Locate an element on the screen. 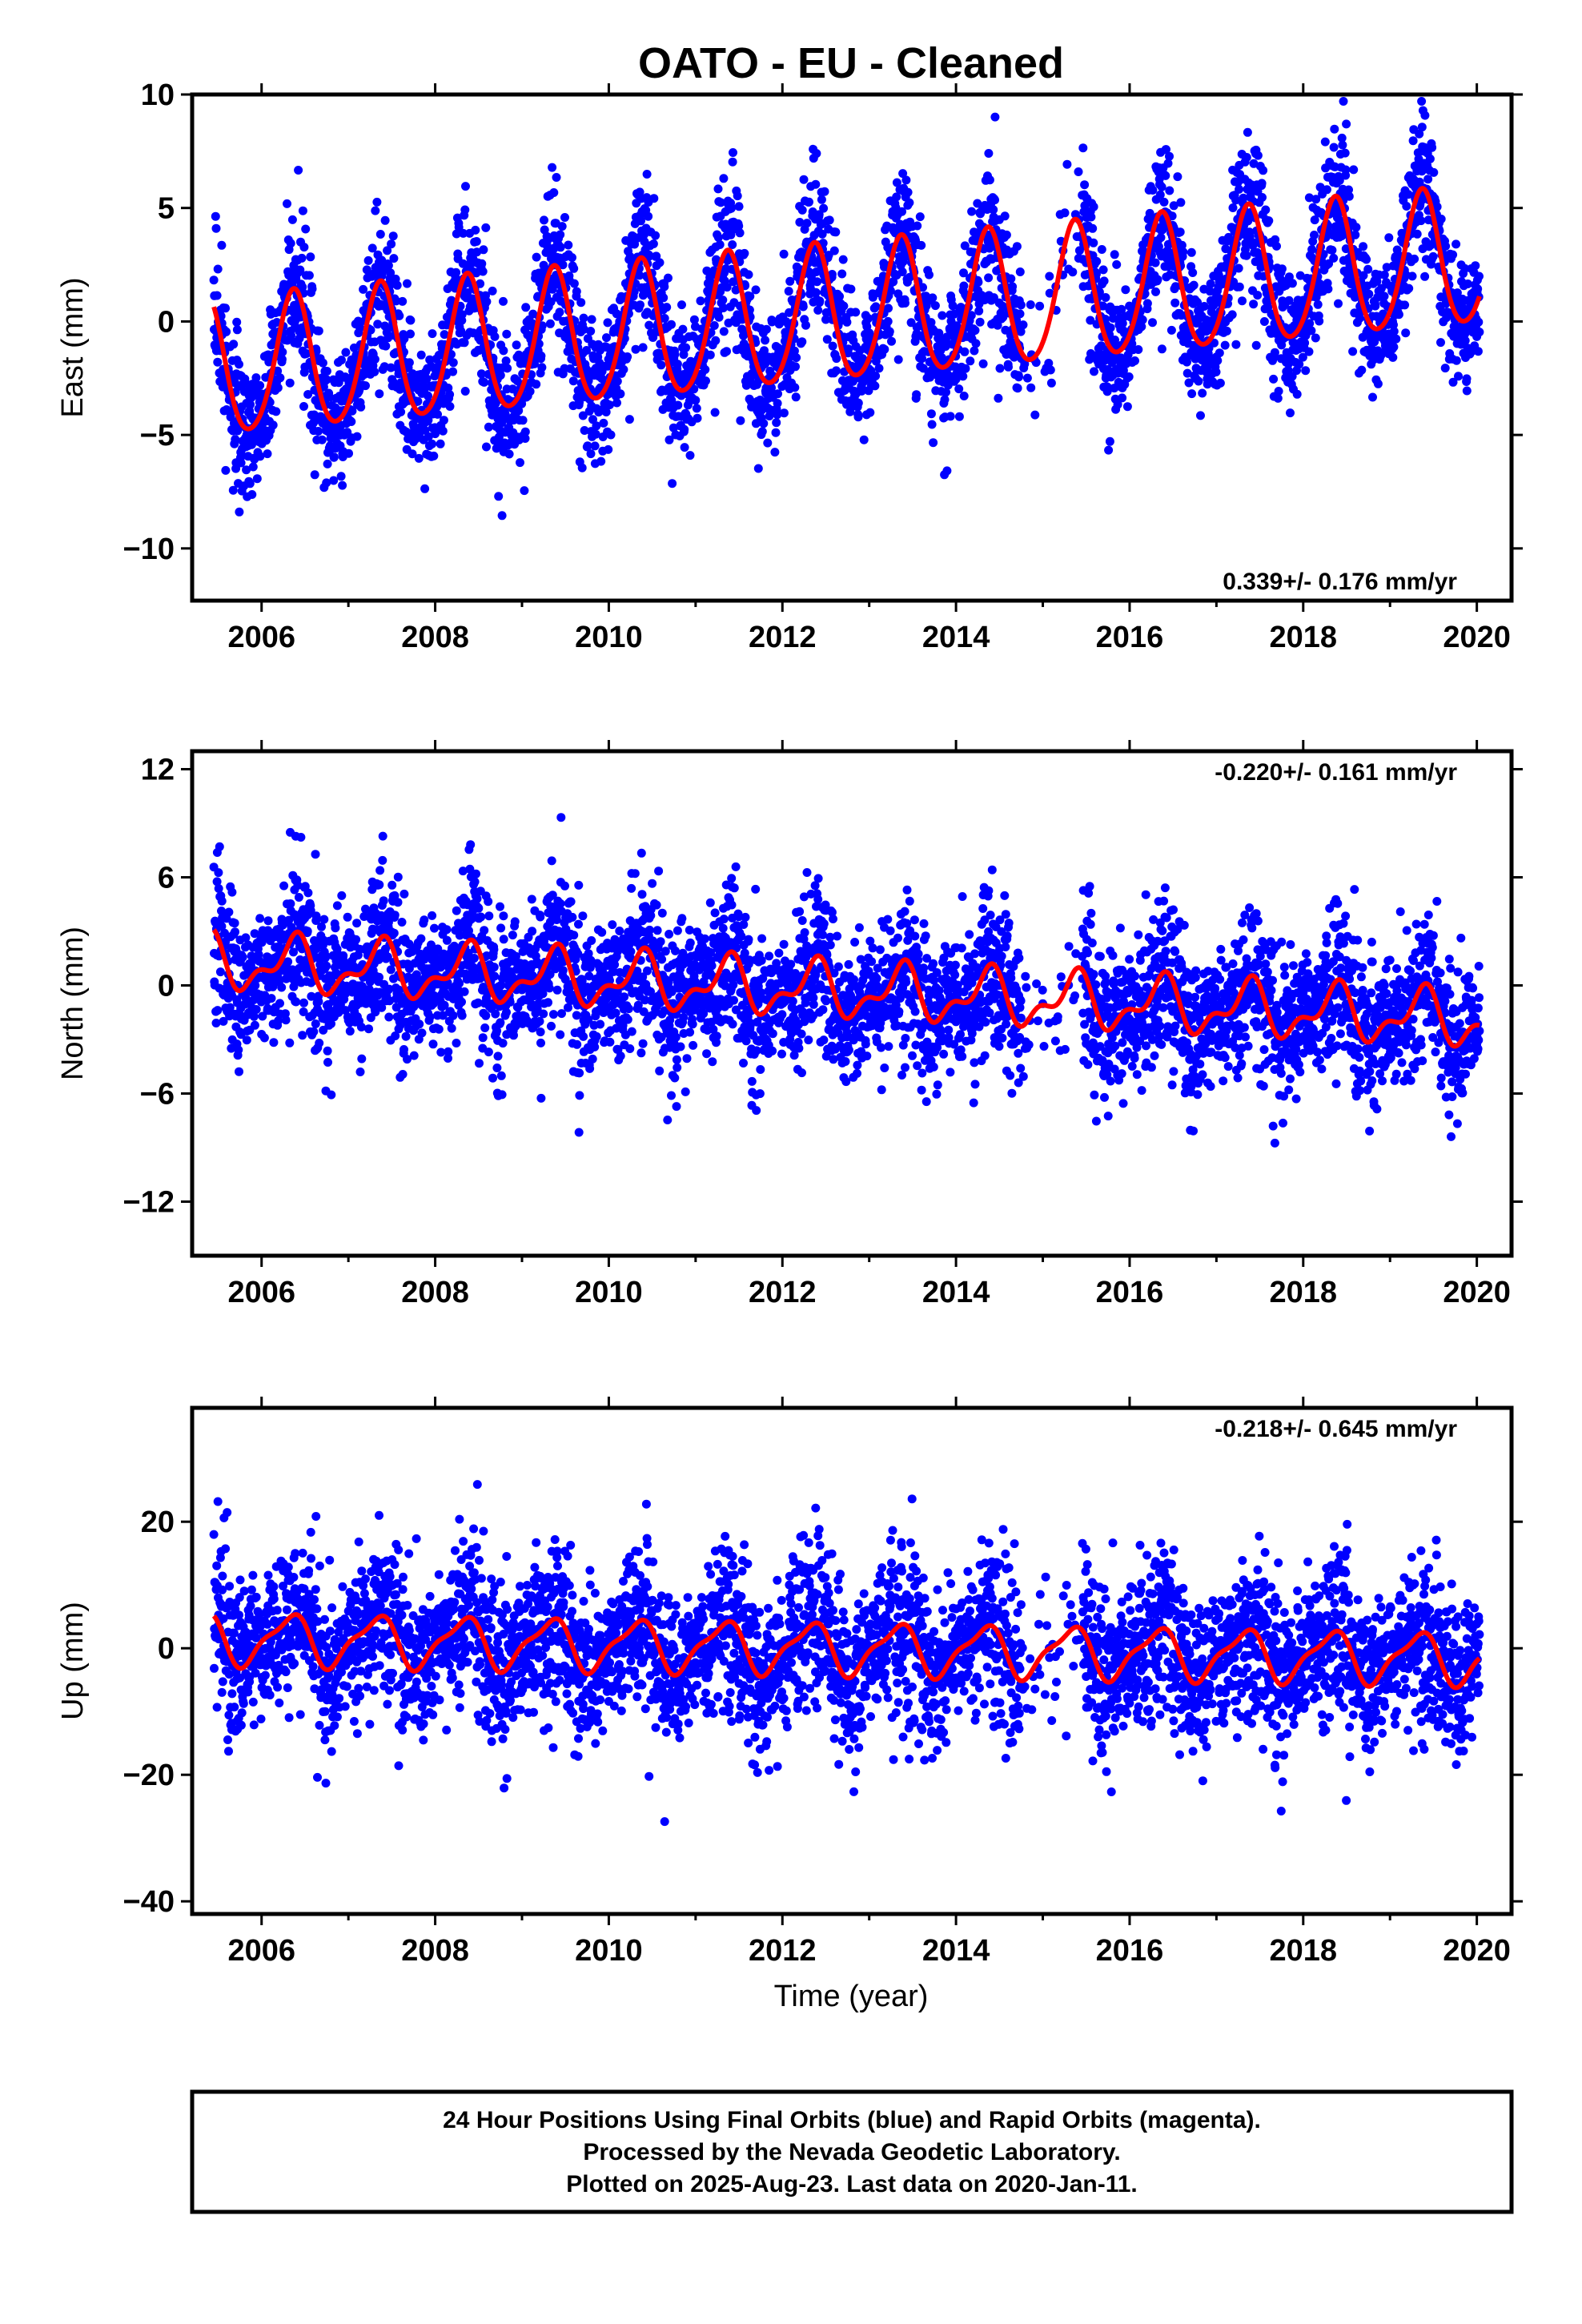  east-x-tick-label: 2018 is located at coordinates (1304, 637).